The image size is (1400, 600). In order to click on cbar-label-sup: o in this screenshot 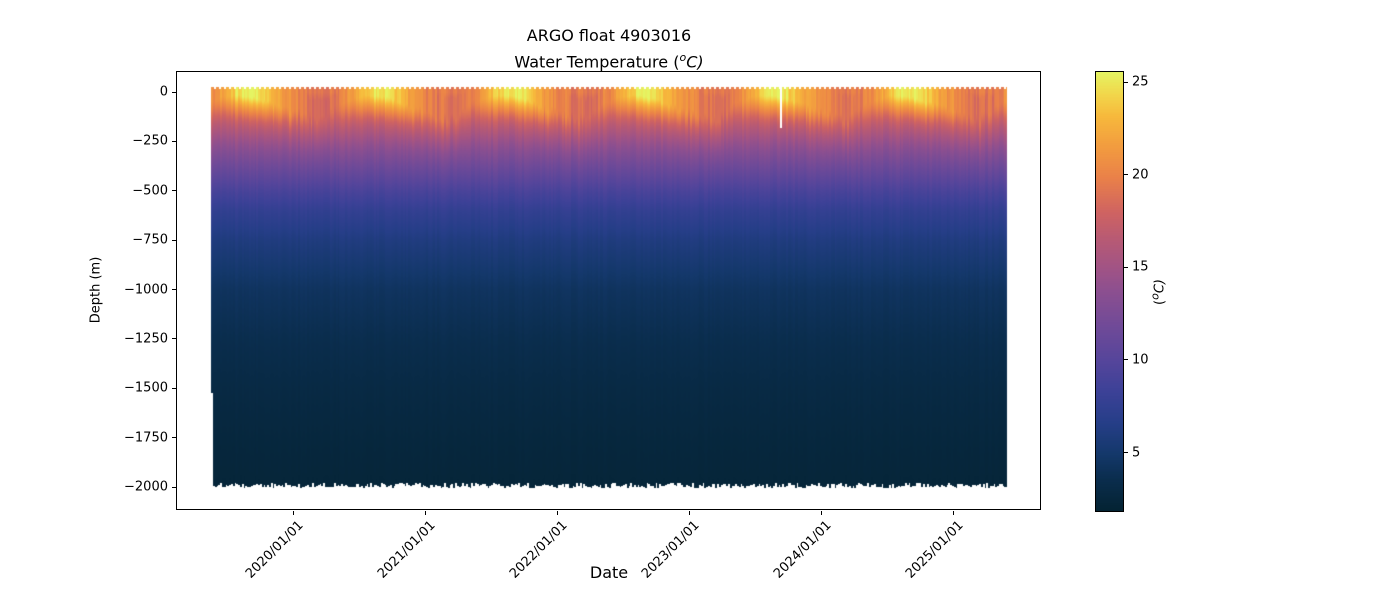, I will do `click(1155, 296)`.